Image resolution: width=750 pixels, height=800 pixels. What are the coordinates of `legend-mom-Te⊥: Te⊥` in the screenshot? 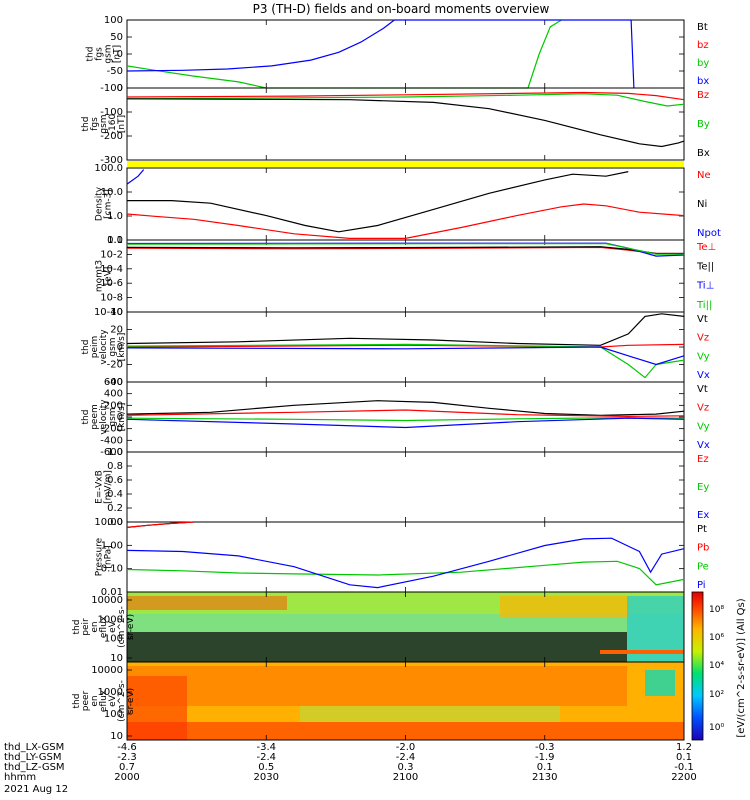 It's located at (706, 247).